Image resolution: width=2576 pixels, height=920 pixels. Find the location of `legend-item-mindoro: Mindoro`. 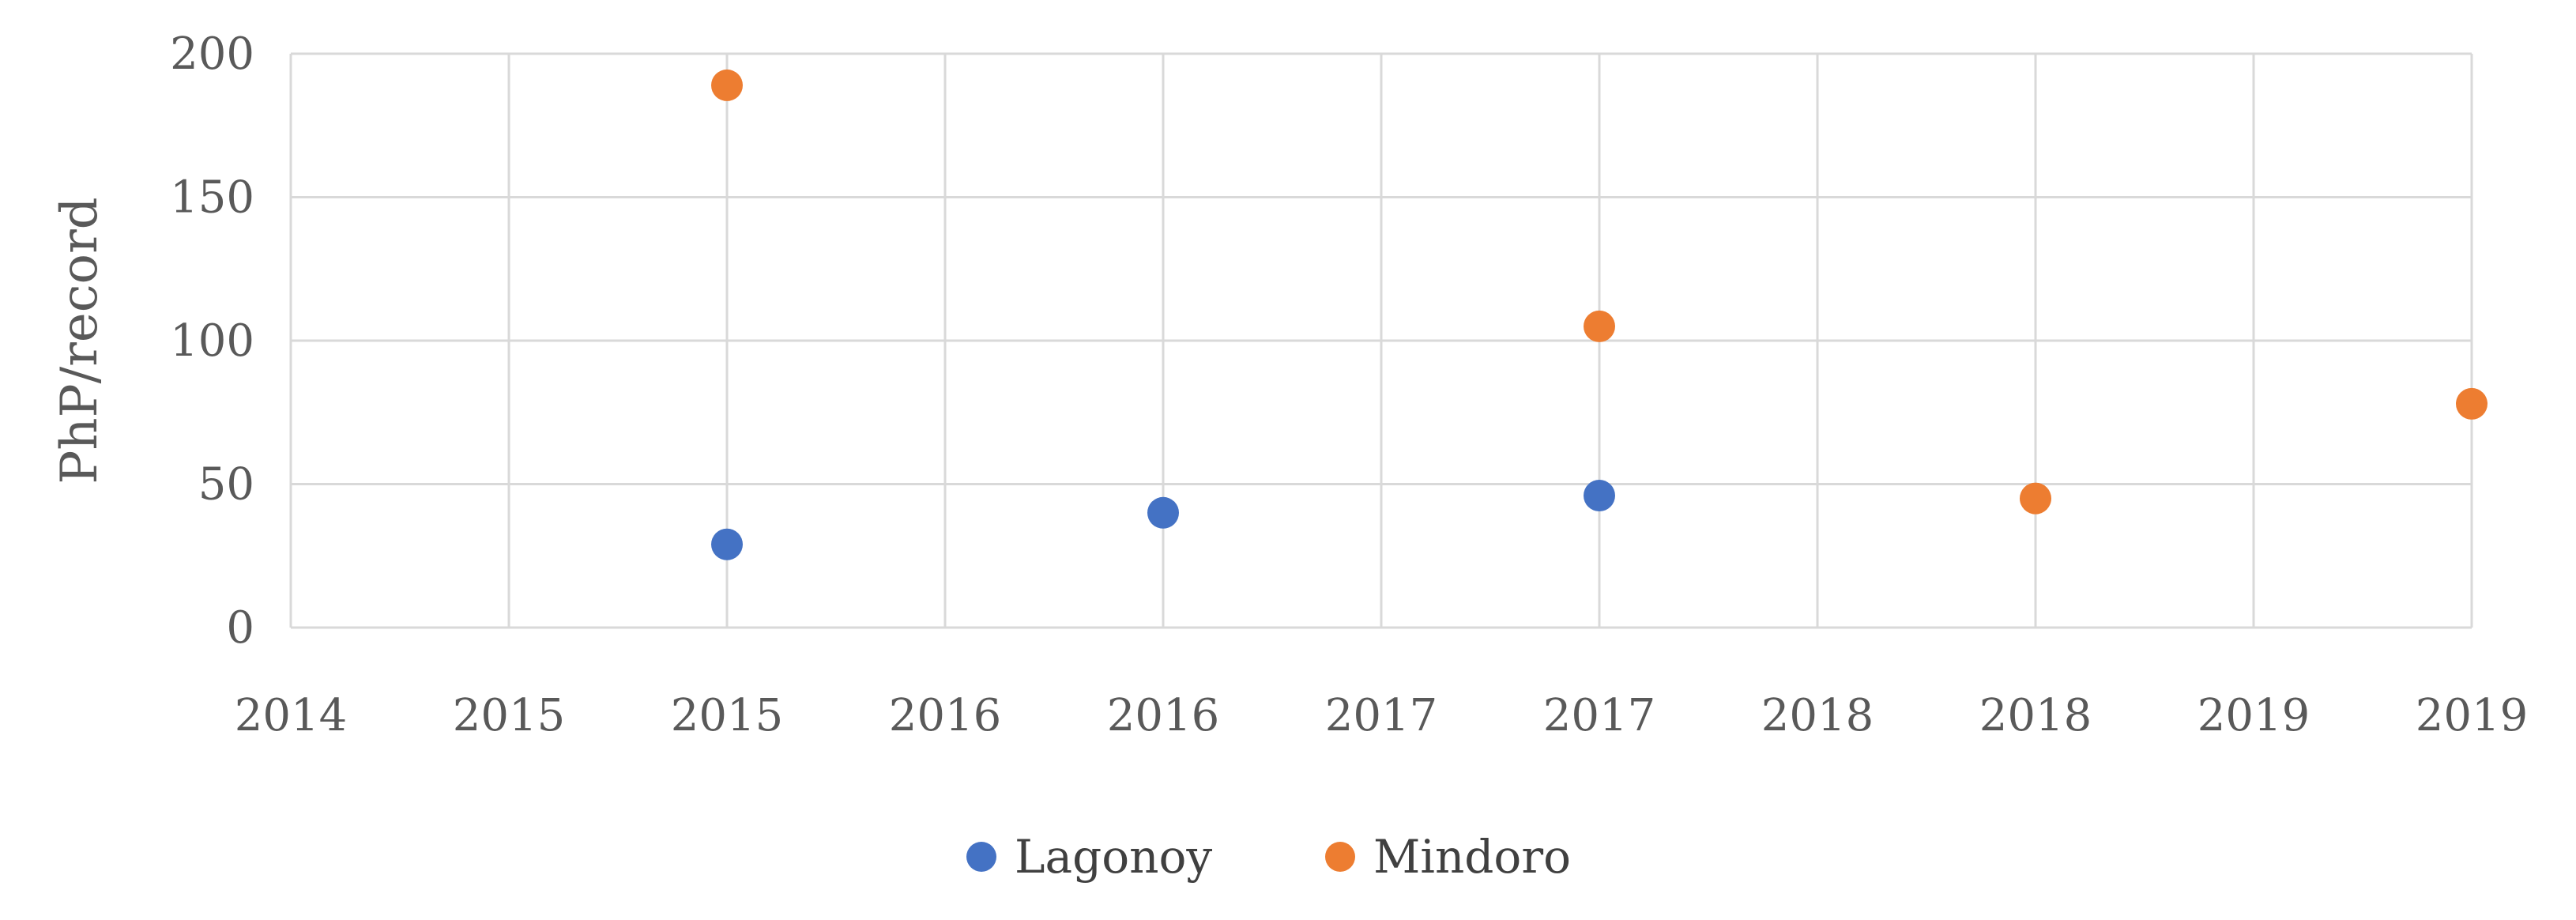

legend-item-mindoro: Mindoro is located at coordinates (1448, 857).